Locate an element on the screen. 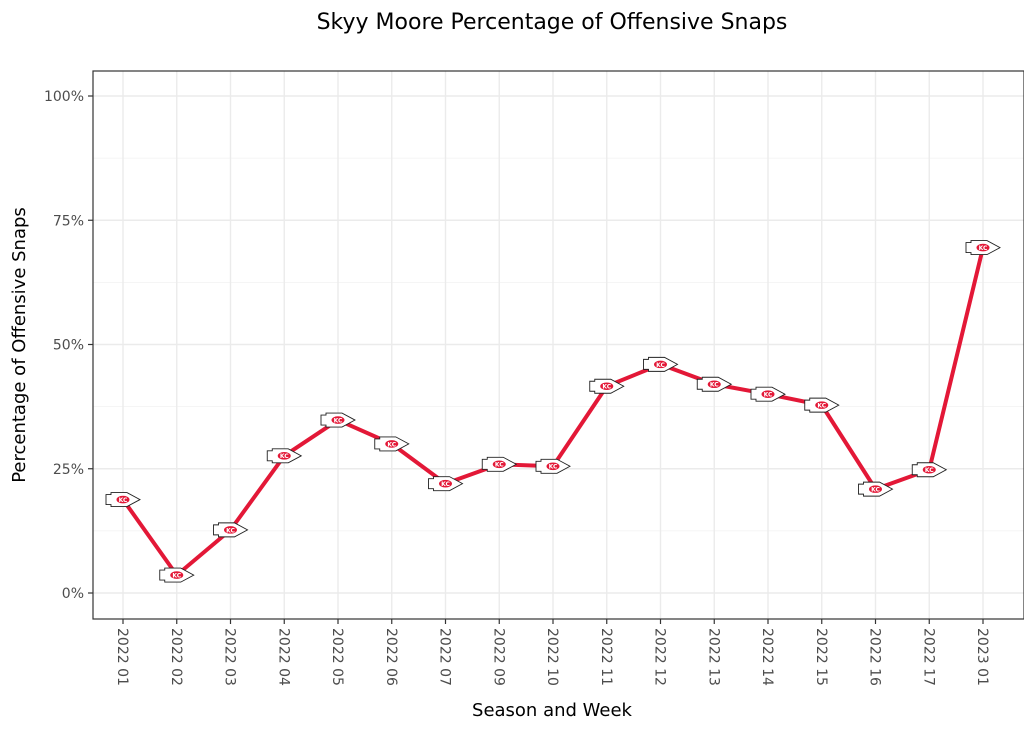 This screenshot has height=731, width=1024. chart-title: Skyy Moore Percentage of Offensive Snaps is located at coordinates (552, 22).